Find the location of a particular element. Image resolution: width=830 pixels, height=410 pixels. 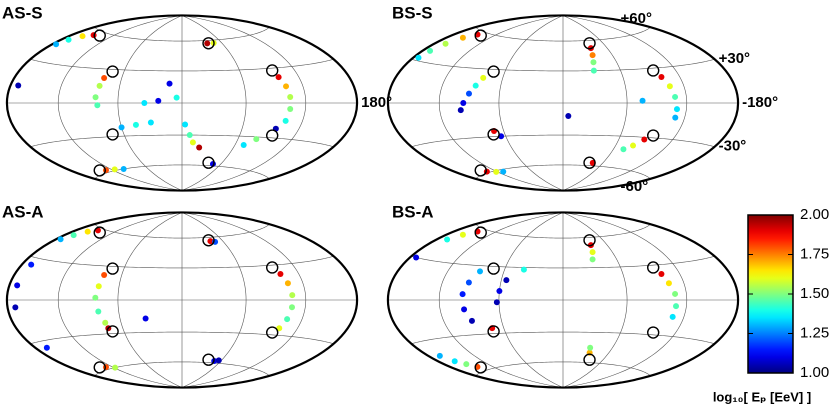

y-tick-label: -30° is located at coordinates (733, 146).